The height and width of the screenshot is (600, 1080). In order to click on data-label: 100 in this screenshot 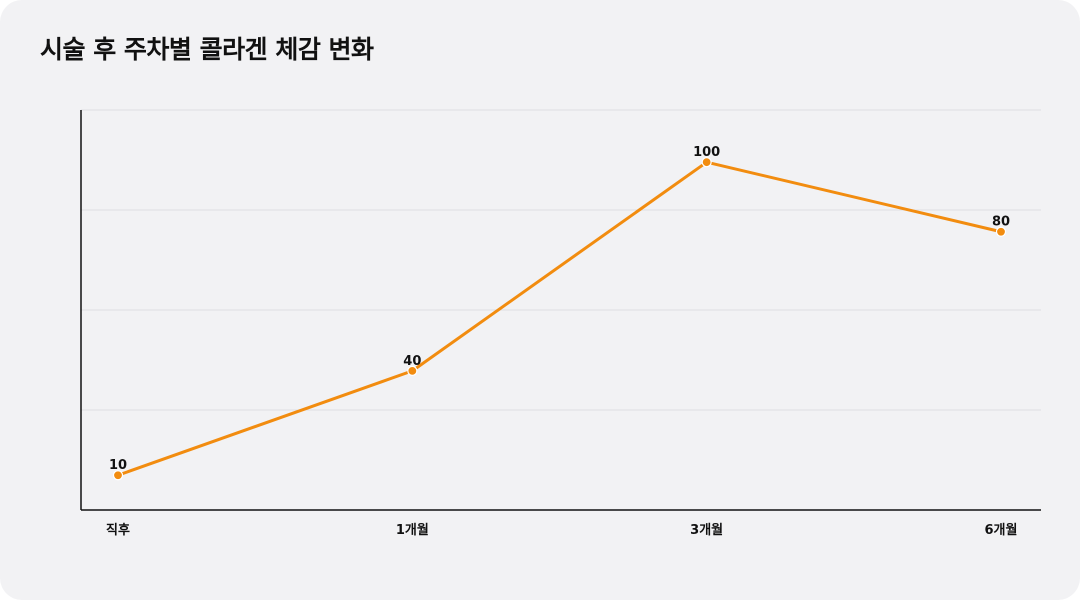, I will do `click(706, 152)`.